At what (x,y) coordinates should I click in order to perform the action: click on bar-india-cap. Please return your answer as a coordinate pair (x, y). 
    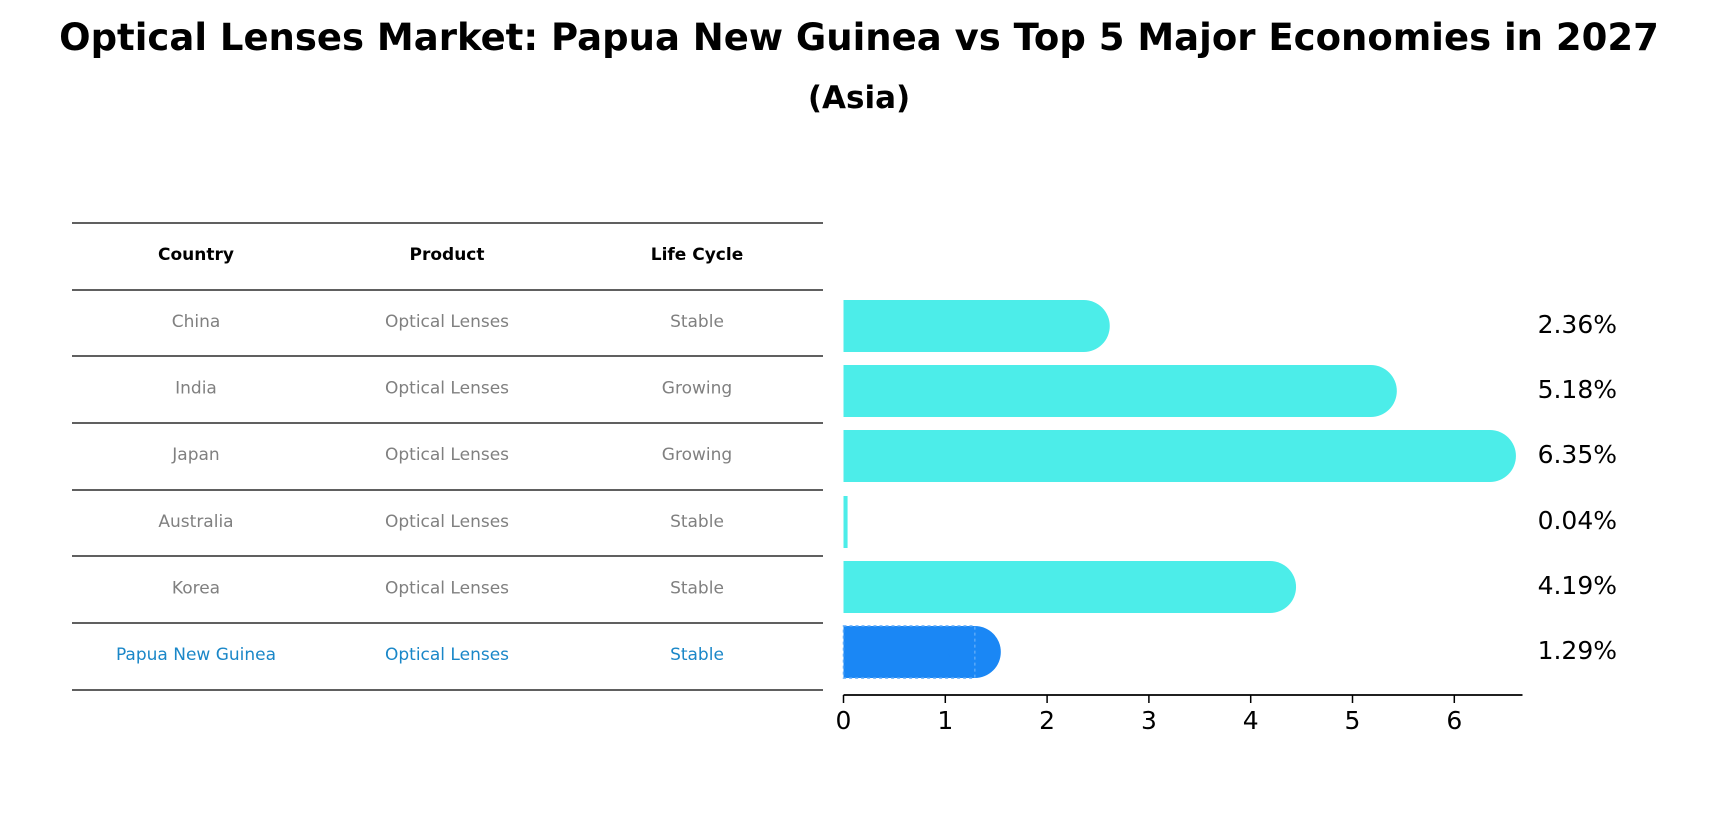
    Looking at the image, I should click on (1370, 391).